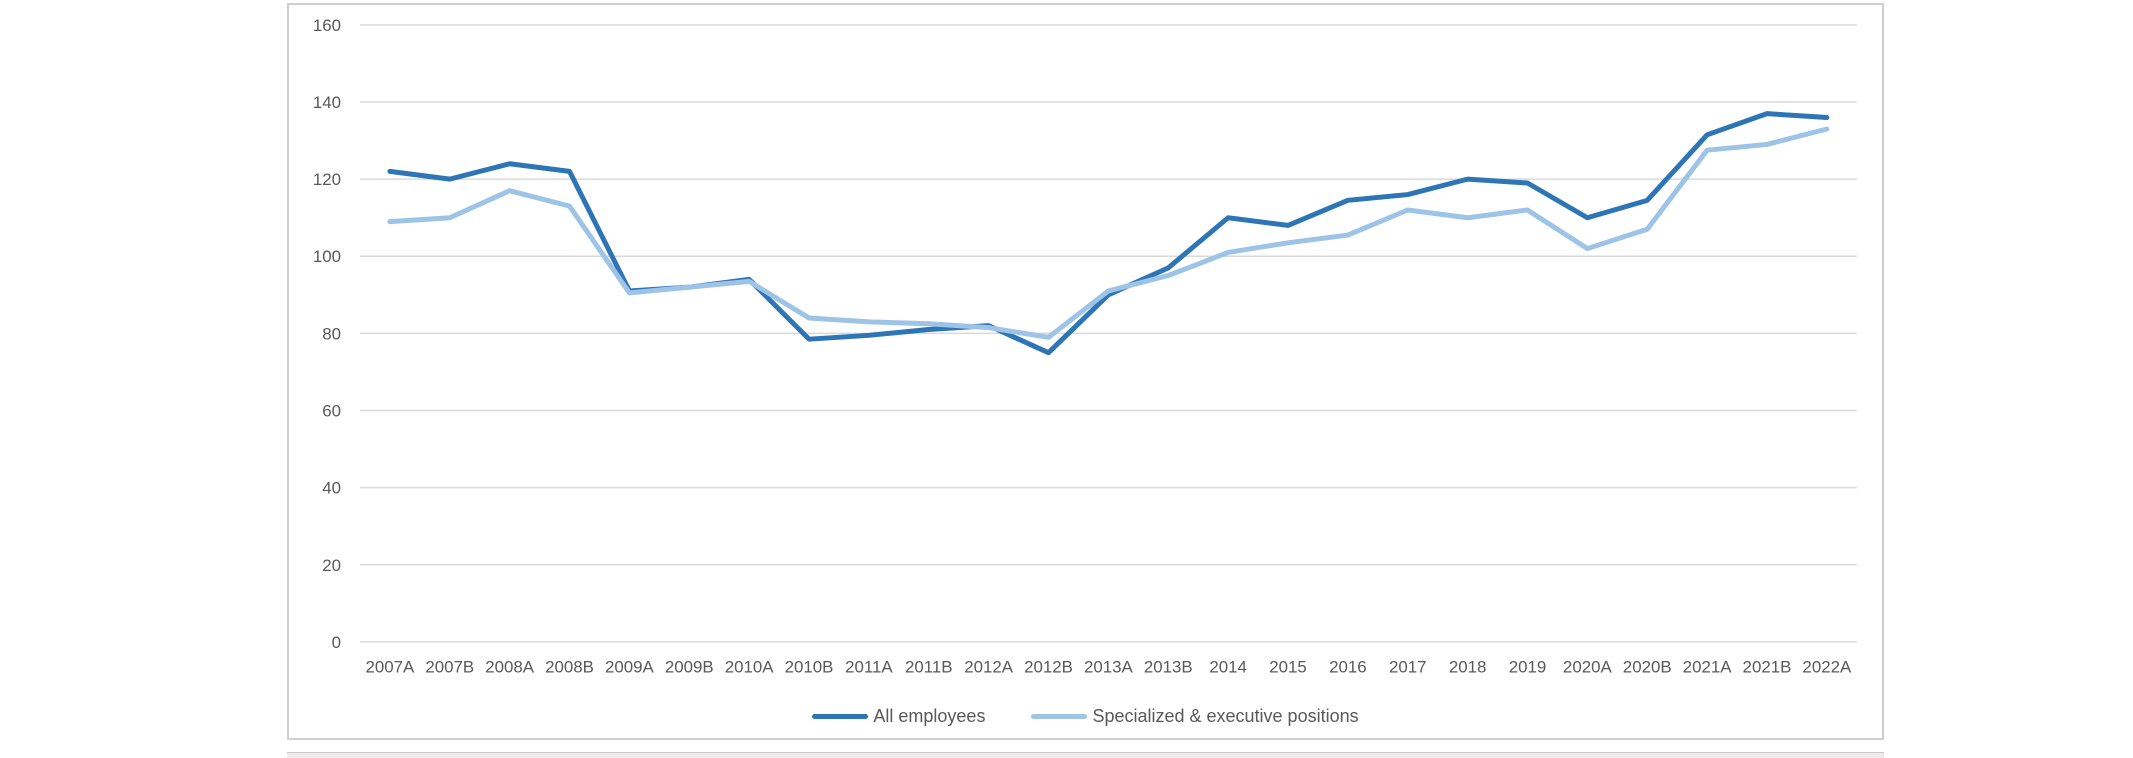 Image resolution: width=2133 pixels, height=758 pixels. What do you see at coordinates (327, 102) in the screenshot?
I see `y-axis-label: 140` at bounding box center [327, 102].